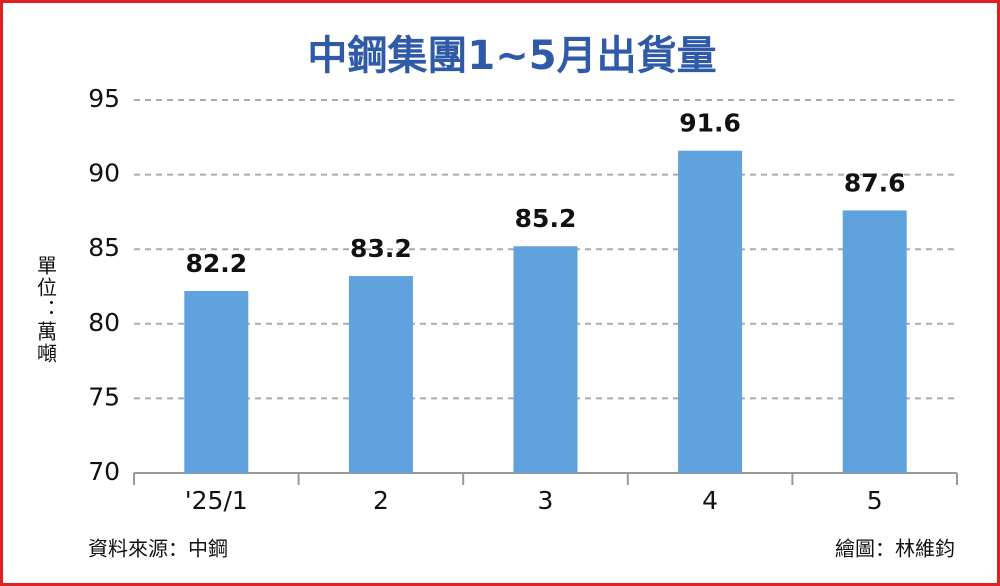 The width and height of the screenshot is (1000, 586). I want to click on source-note: 資料來源：中鋼, so click(158, 549).